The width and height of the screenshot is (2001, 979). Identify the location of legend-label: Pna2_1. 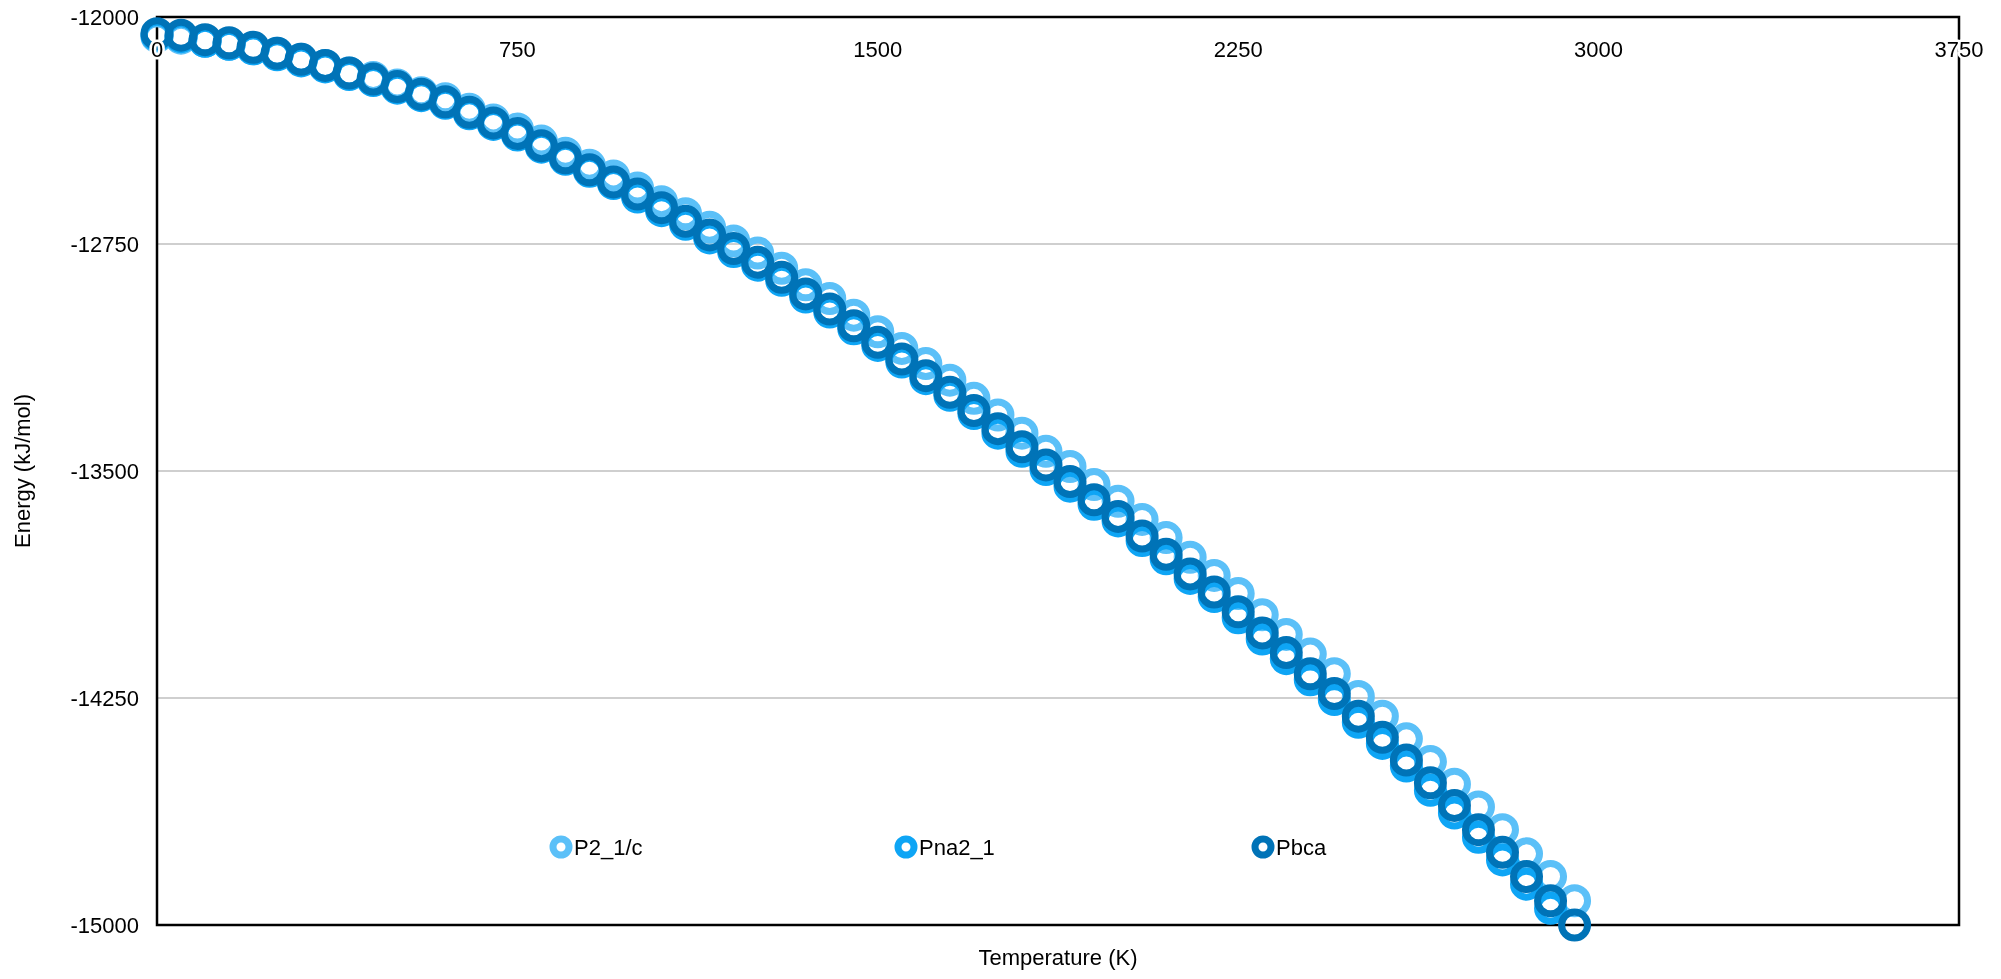
(957, 847).